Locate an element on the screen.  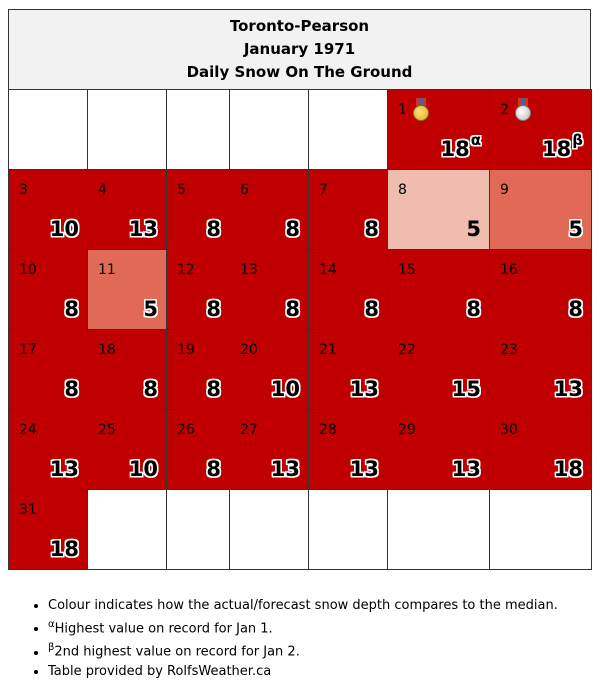
day-cell: 13 8 is located at coordinates (269, 289).